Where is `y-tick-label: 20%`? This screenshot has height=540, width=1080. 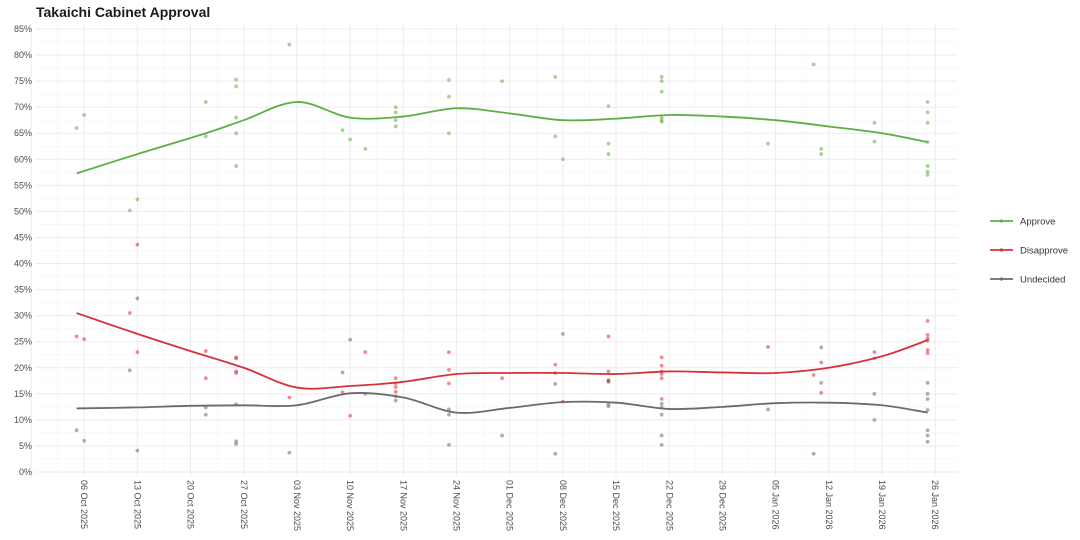 y-tick-label: 20% is located at coordinates (23, 368).